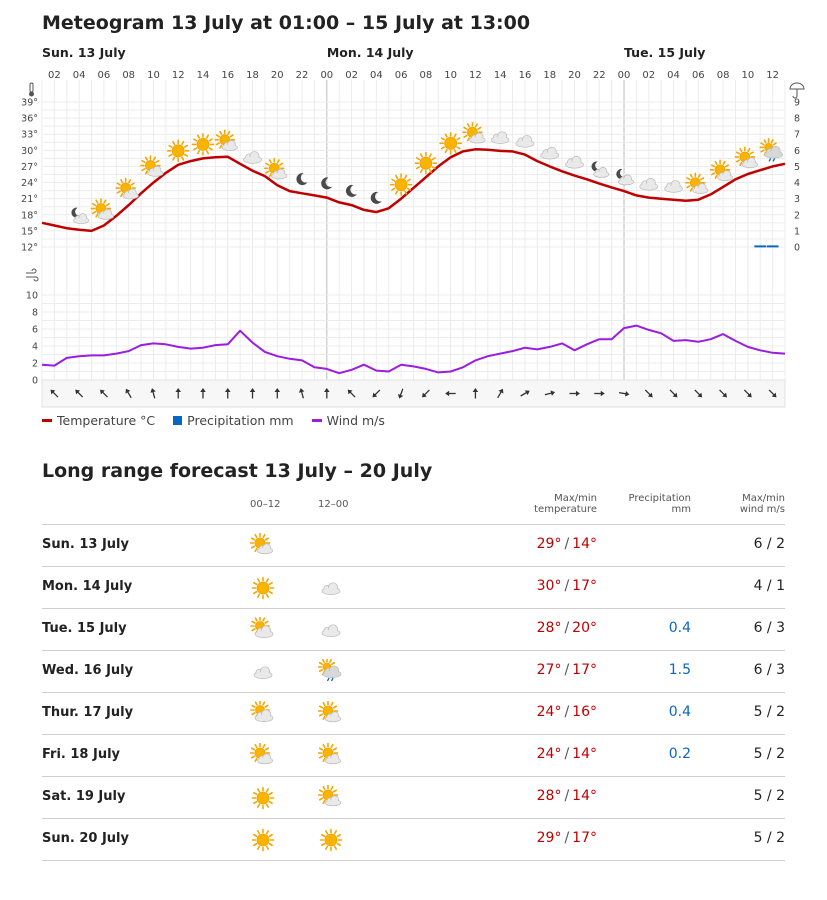  I want to click on temperature-tick-label: 12°, so click(29, 248).